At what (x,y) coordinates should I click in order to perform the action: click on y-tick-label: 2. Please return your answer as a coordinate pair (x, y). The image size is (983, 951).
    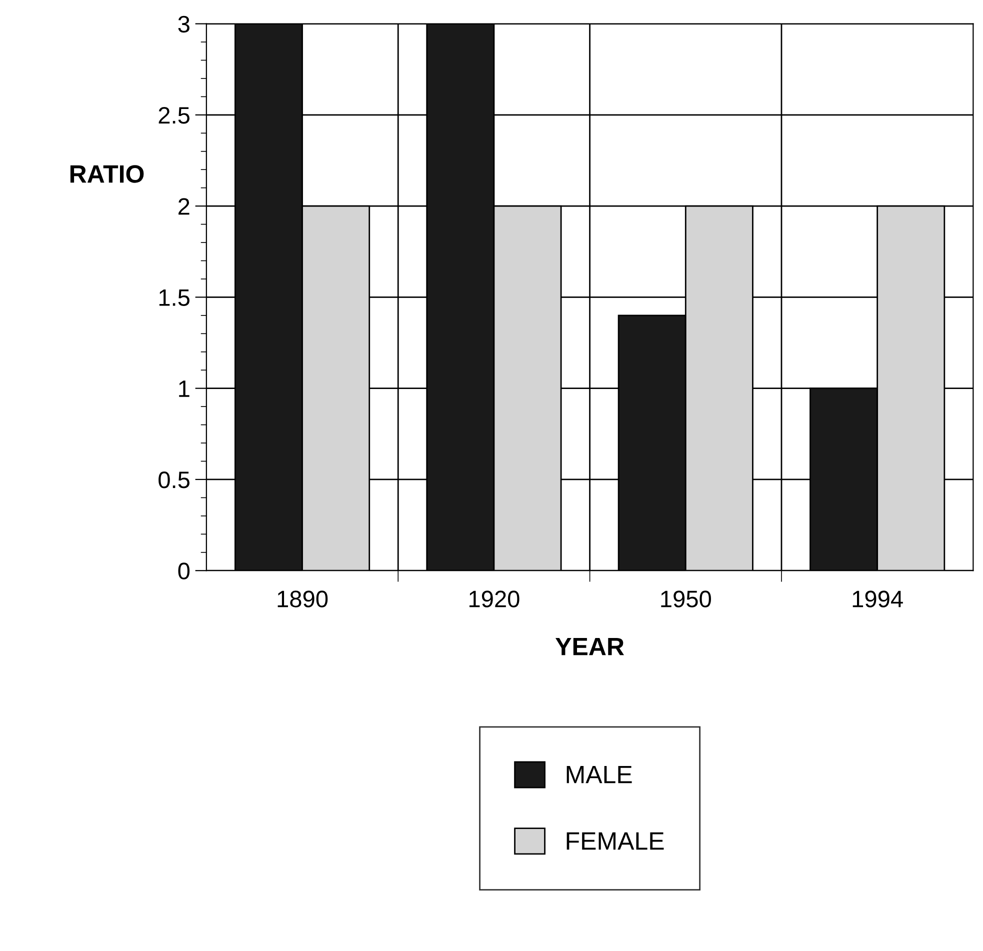
    Looking at the image, I should click on (184, 206).